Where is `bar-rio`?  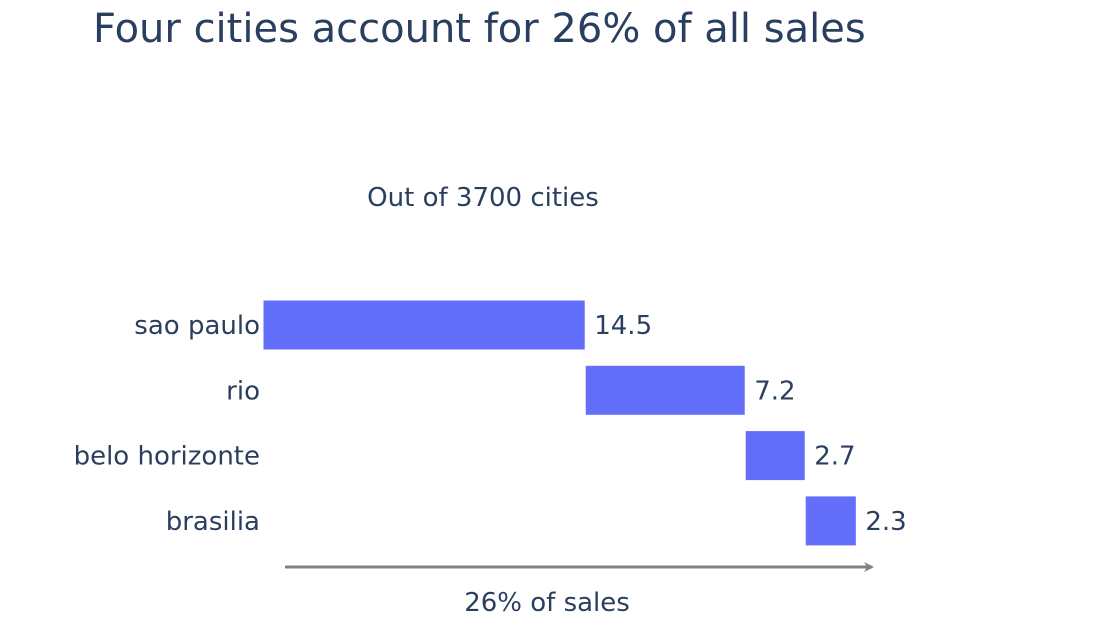 bar-rio is located at coordinates (665, 390).